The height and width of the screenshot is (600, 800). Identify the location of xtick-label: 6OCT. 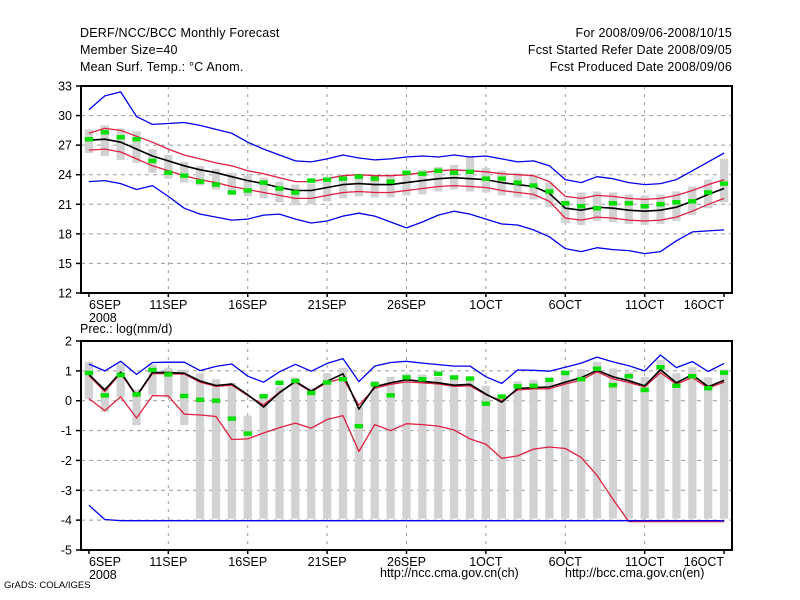
(566, 562).